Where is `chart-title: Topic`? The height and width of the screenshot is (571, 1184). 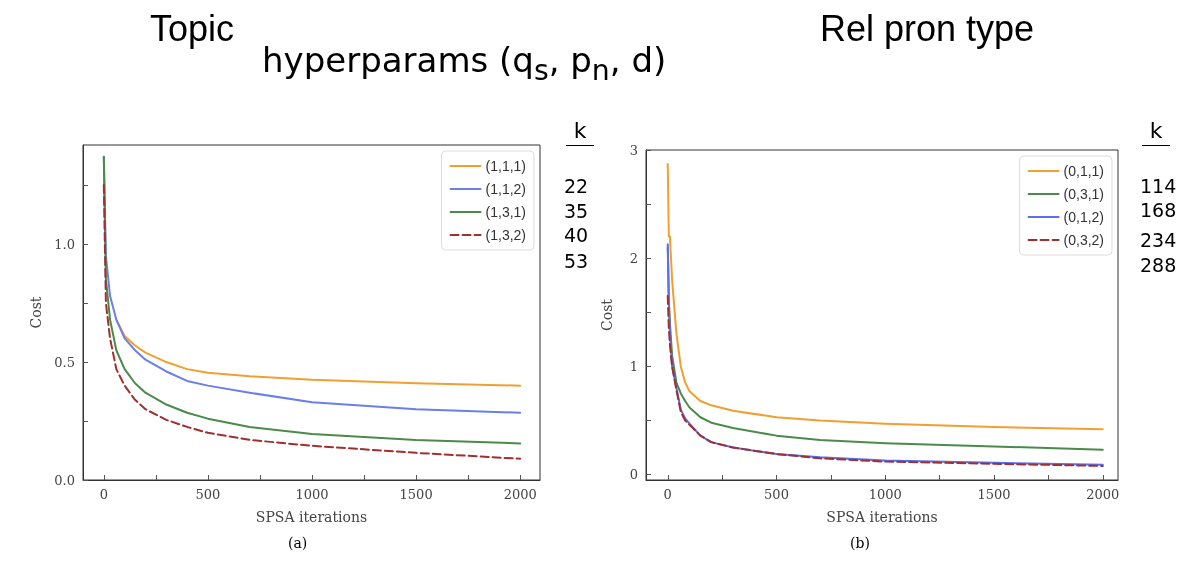
chart-title: Topic is located at coordinates (192, 29).